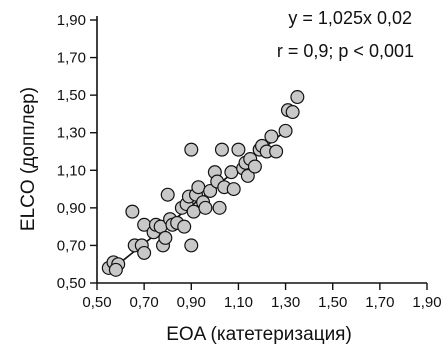 This screenshot has height=353, width=442. Describe the element at coordinates (71, 170) in the screenshot. I see `y-tick-label: 1,10` at that location.